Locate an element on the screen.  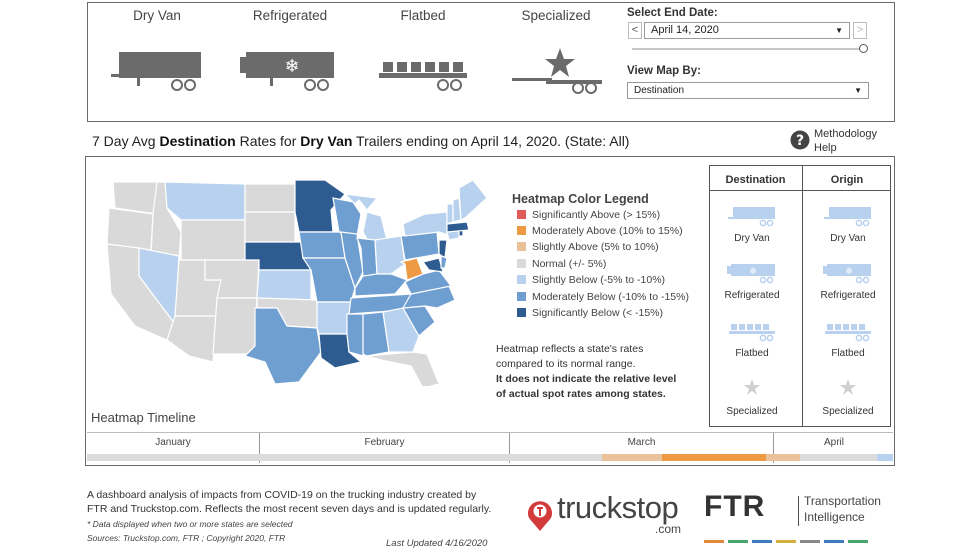
state-ma is located at coordinates (458, 227).